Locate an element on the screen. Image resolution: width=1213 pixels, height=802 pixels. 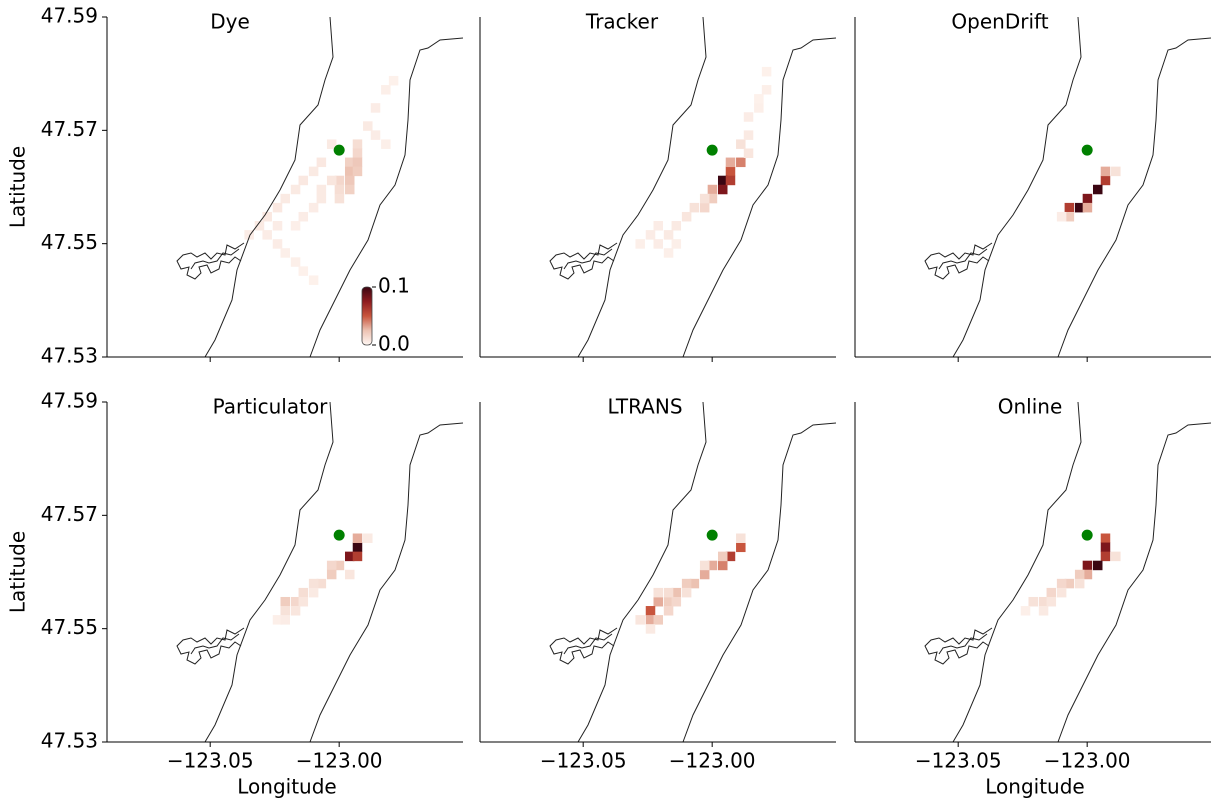
colorbar-tick-label: 0.1 is located at coordinates (394, 286).